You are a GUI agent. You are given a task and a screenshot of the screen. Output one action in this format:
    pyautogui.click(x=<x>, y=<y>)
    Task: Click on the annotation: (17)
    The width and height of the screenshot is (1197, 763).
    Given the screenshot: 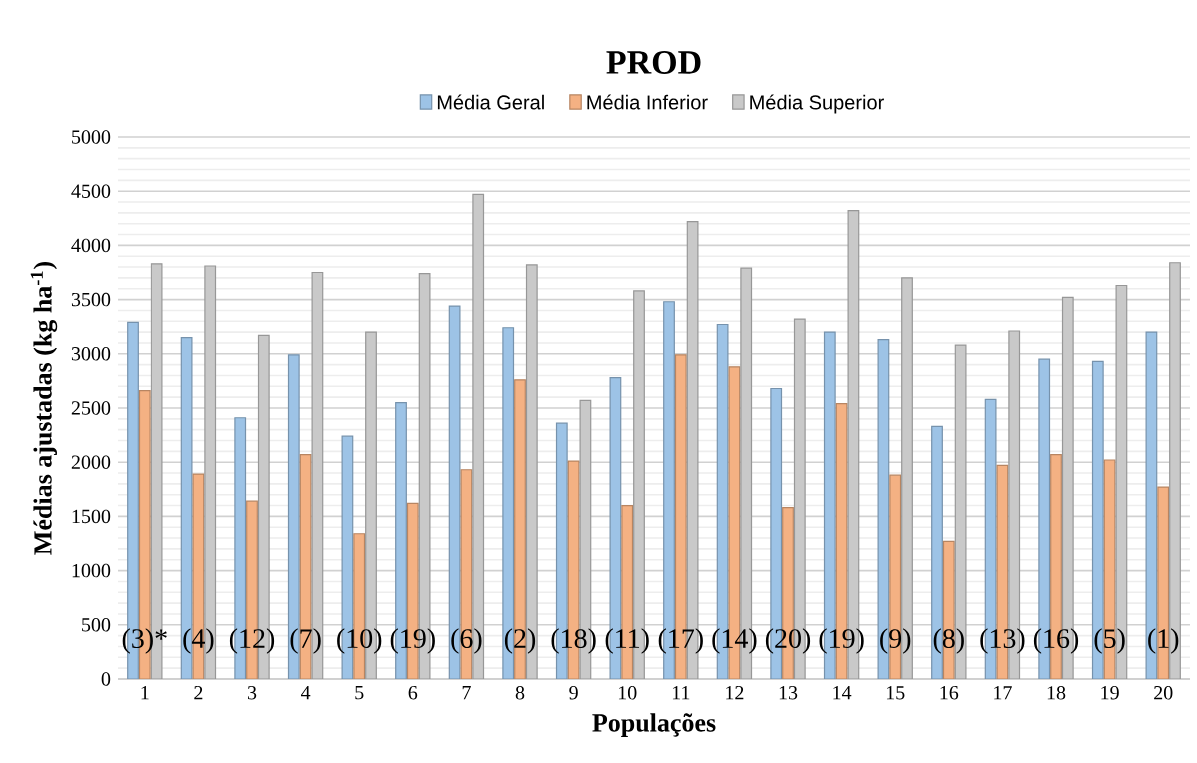 What is the action you would take?
    pyautogui.click(x=680, y=641)
    